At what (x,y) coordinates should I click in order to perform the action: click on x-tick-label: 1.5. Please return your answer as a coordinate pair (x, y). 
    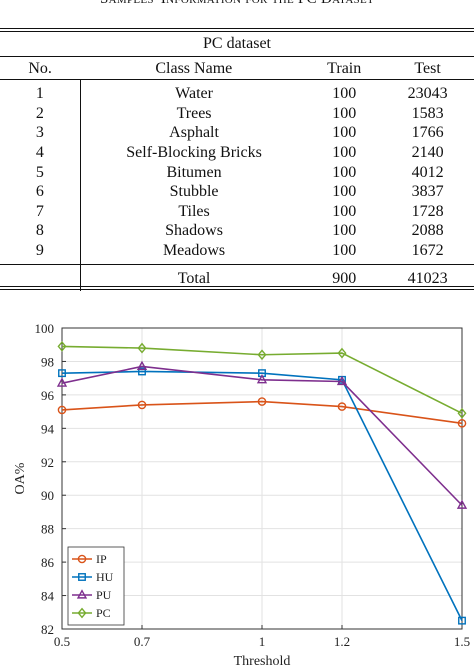
    Looking at the image, I should click on (462, 641).